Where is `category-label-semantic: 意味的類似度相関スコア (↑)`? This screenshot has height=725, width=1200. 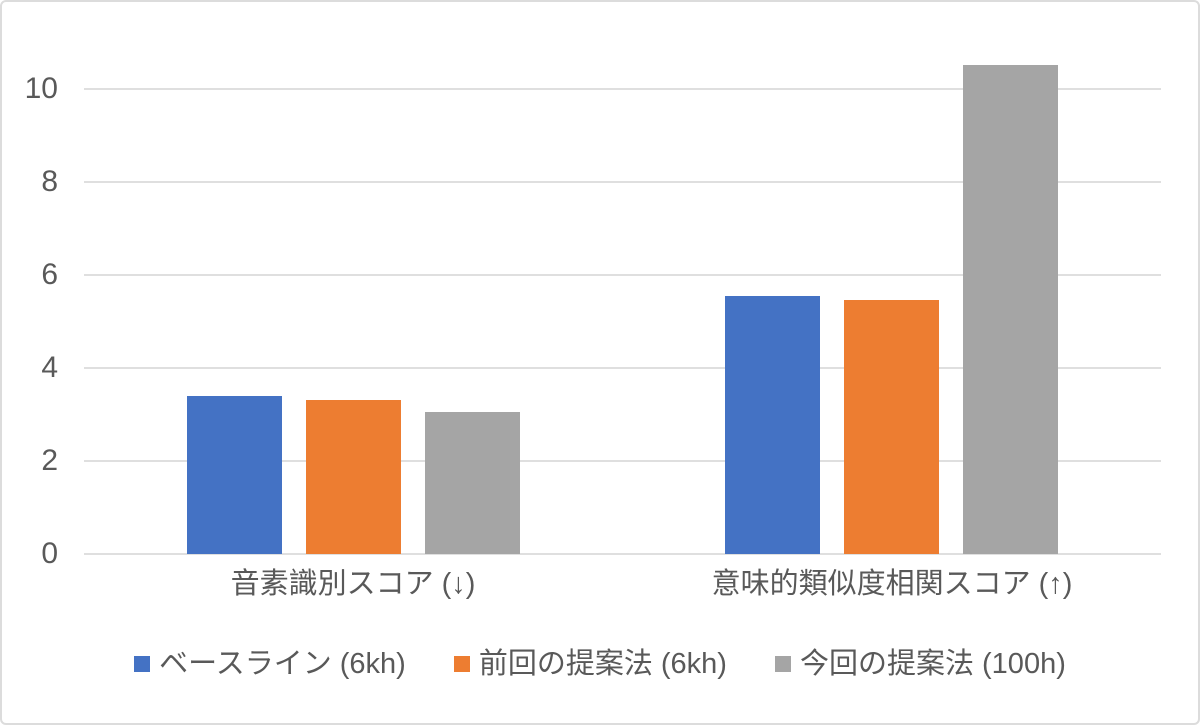 category-label-semantic: 意味的類似度相関スコア (↑) is located at coordinates (892, 584).